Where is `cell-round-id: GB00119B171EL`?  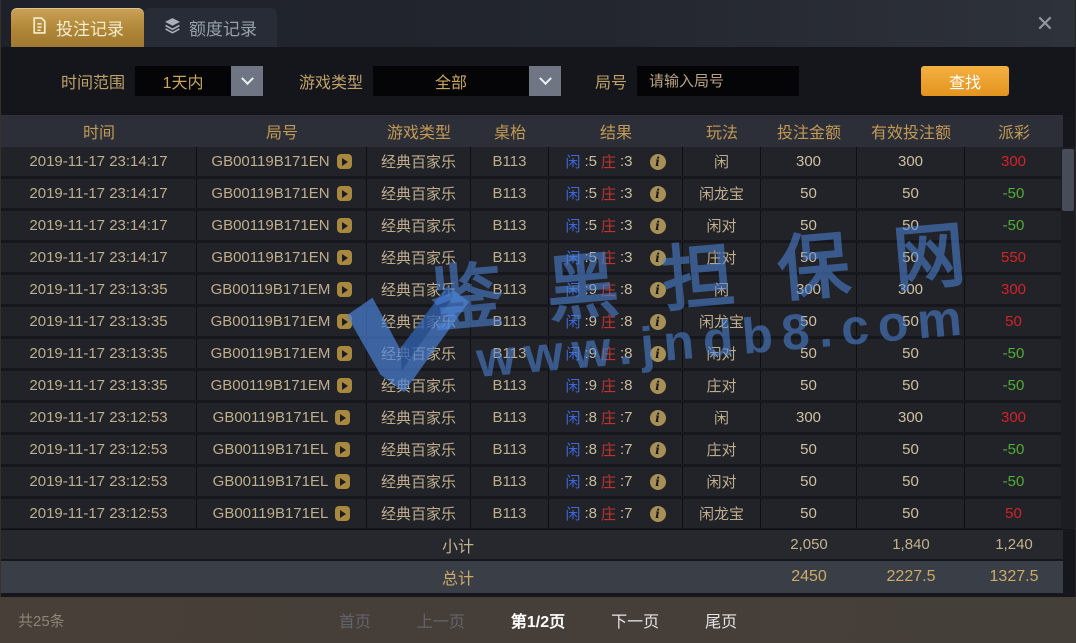
cell-round-id: GB00119B171EL is located at coordinates (282, 513).